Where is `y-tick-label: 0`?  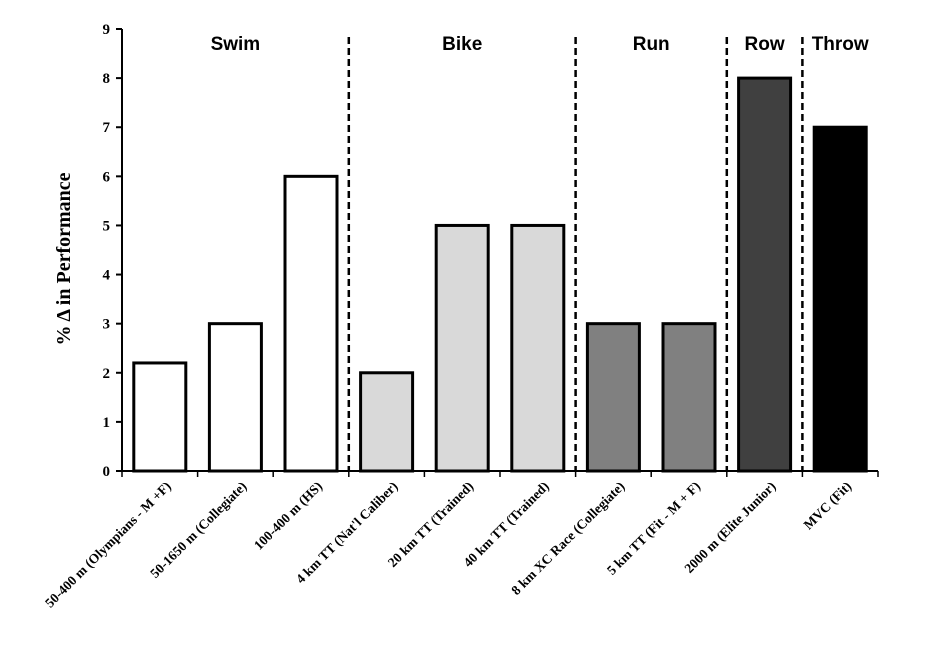 y-tick-label: 0 is located at coordinates (107, 472).